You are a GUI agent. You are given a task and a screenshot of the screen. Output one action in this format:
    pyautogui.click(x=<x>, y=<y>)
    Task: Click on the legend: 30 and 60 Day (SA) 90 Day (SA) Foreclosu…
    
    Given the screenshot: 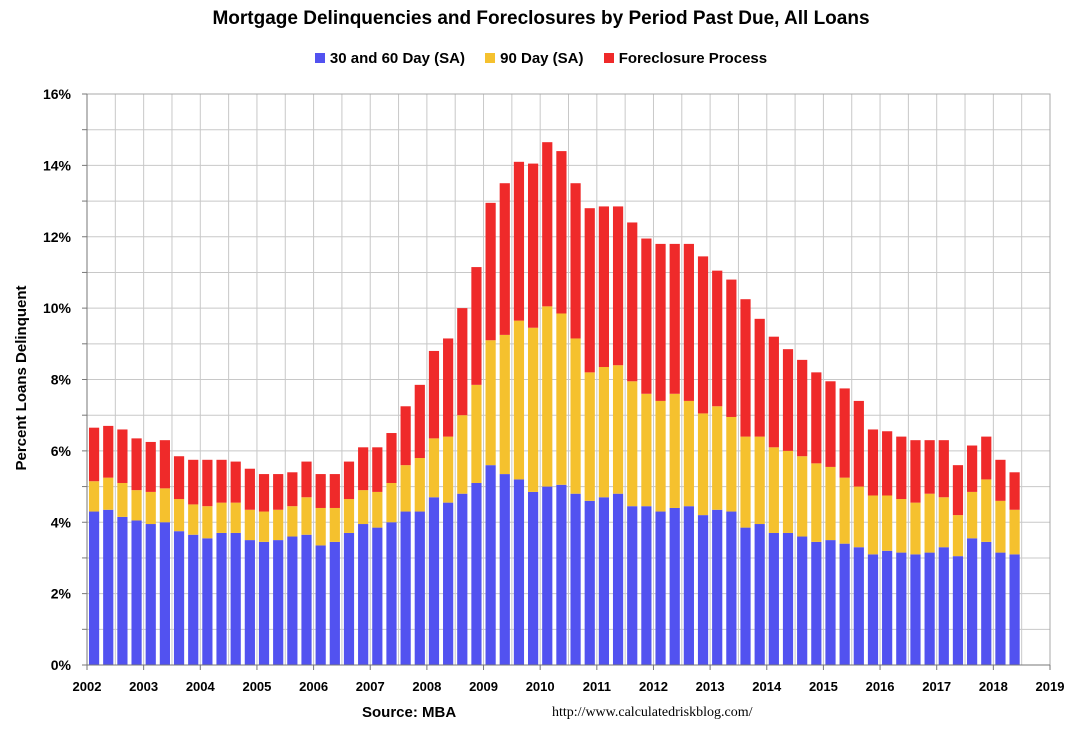 What is the action you would take?
    pyautogui.click(x=541, y=58)
    